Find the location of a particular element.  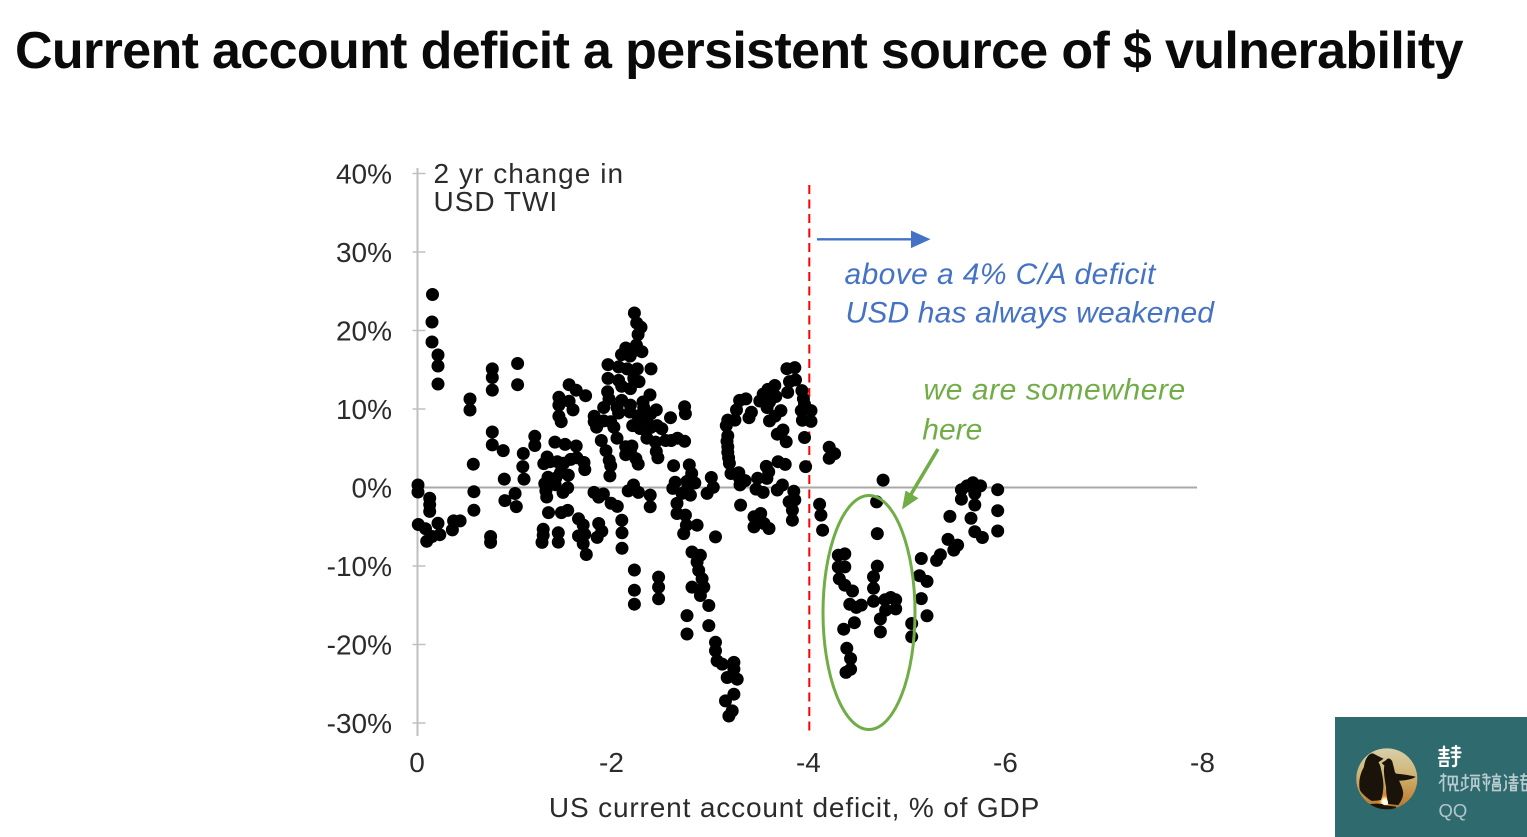

svg-text: we are somewhere is located at coordinates (1055, 390).